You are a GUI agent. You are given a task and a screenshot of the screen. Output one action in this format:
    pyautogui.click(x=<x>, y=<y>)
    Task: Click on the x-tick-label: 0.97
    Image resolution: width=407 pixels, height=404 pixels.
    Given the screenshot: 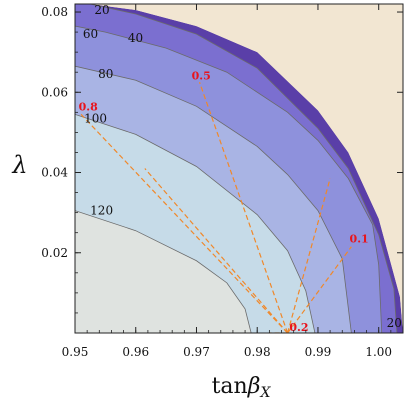 What is the action you would take?
    pyautogui.click(x=196, y=352)
    